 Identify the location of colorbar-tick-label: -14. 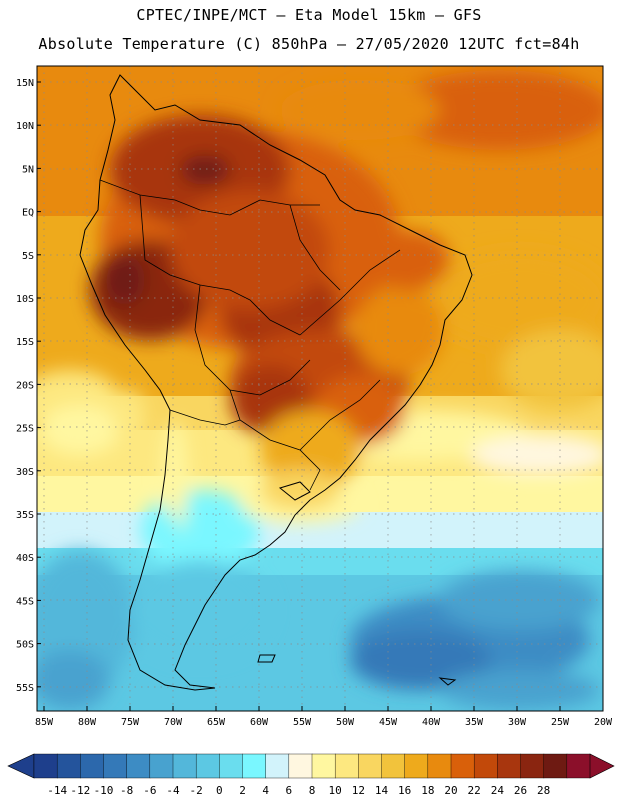
(57, 790).